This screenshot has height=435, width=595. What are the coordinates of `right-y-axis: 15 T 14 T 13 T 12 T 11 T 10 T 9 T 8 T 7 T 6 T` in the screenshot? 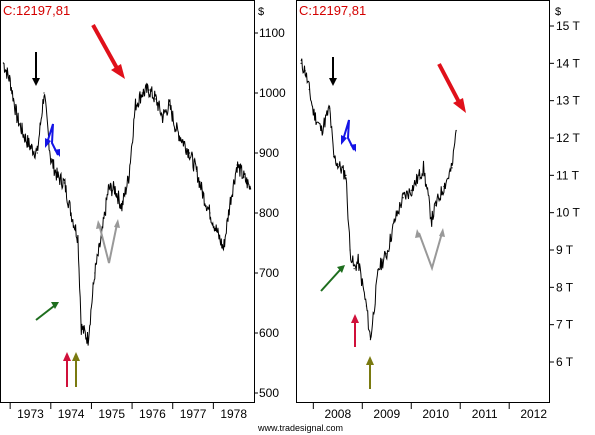 It's located at (565, 194).